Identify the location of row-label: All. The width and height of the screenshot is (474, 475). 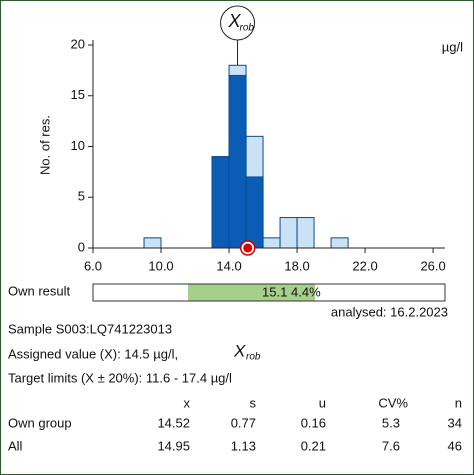
(15, 445).